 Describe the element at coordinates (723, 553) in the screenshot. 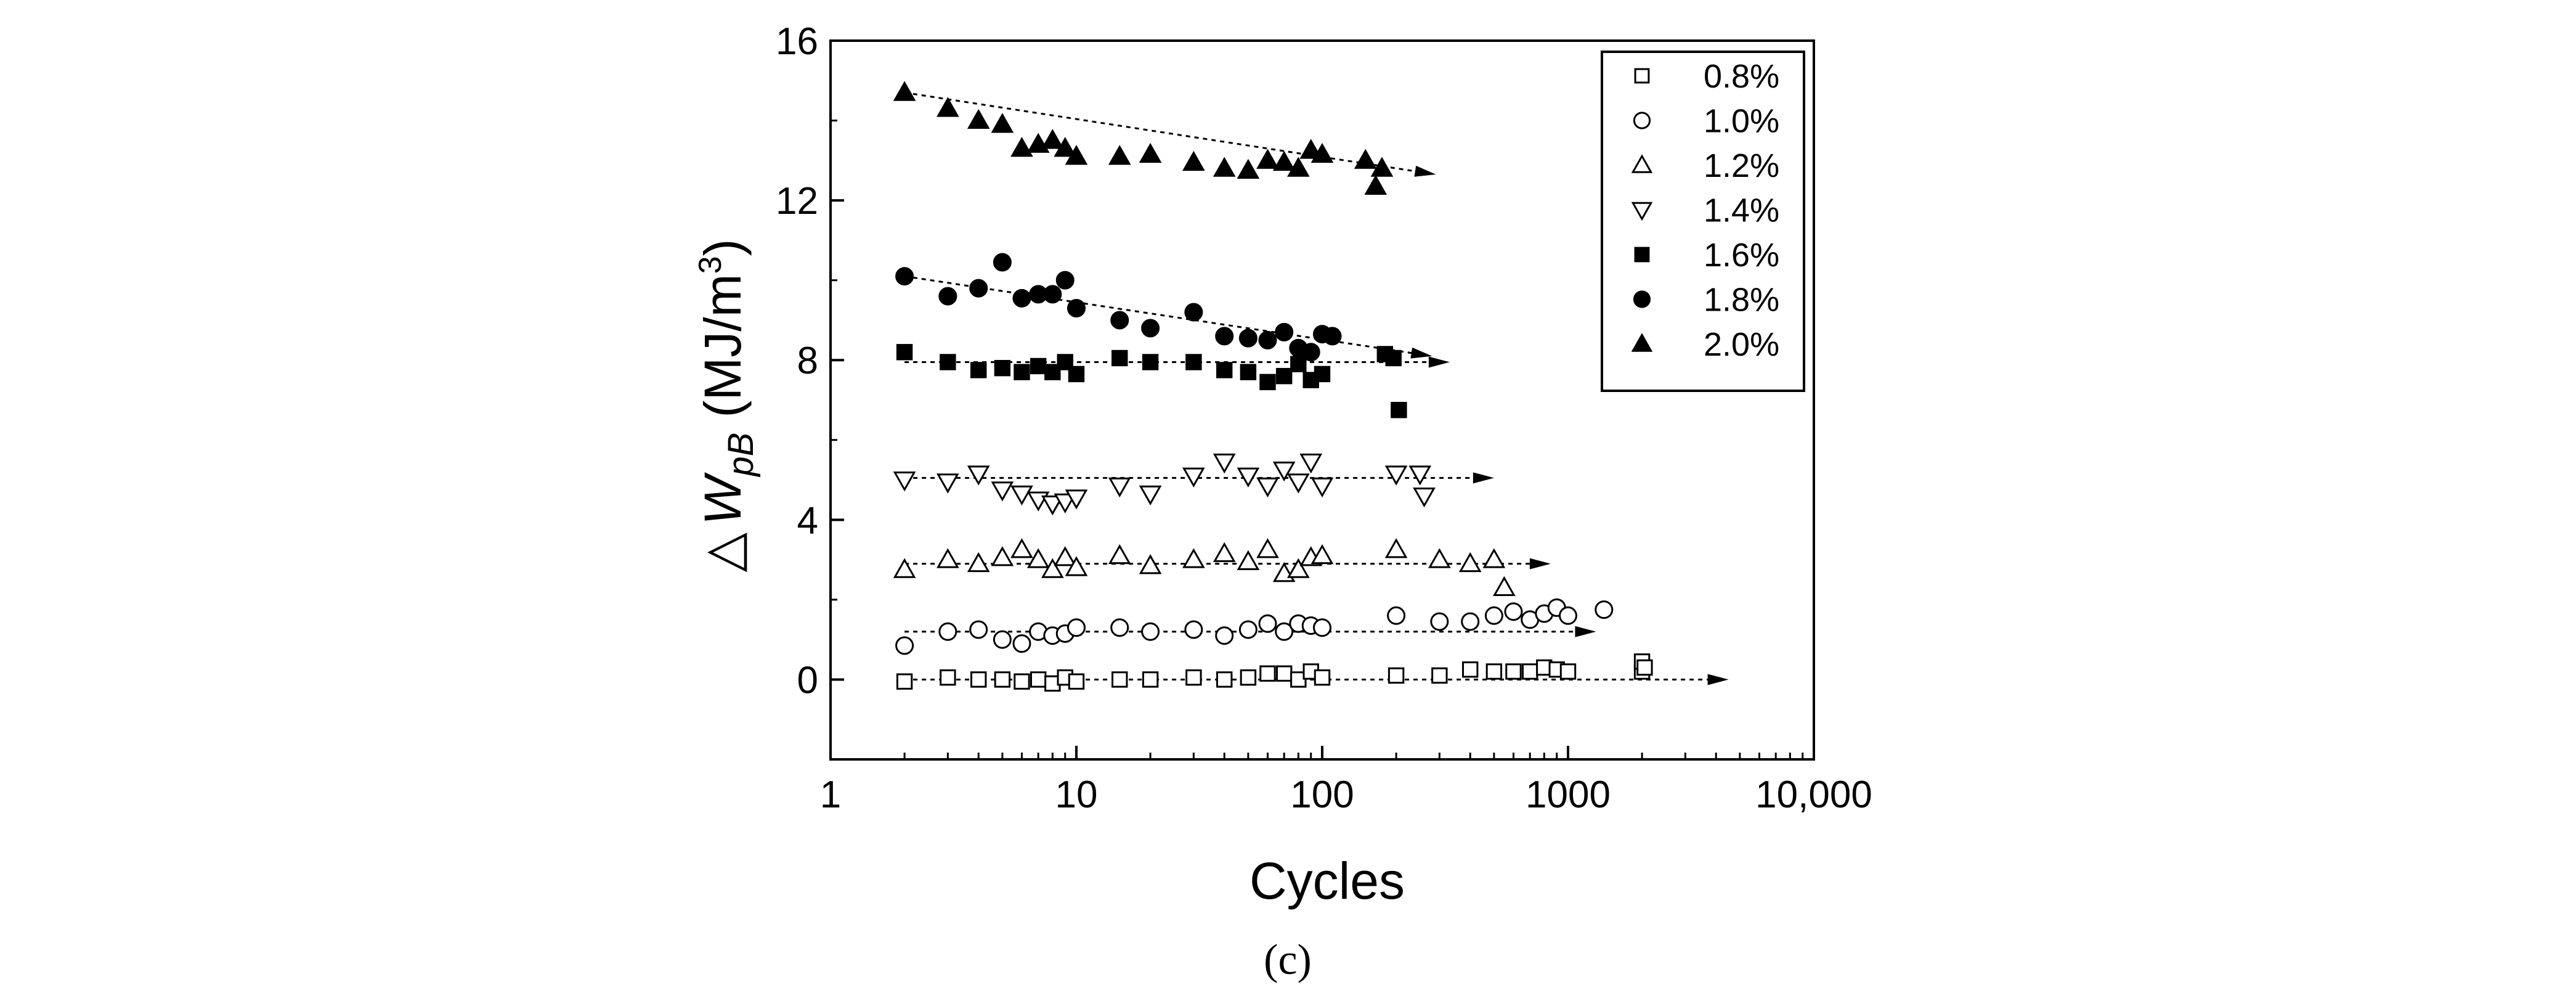

I see `y-axis-title-delta: △` at that location.